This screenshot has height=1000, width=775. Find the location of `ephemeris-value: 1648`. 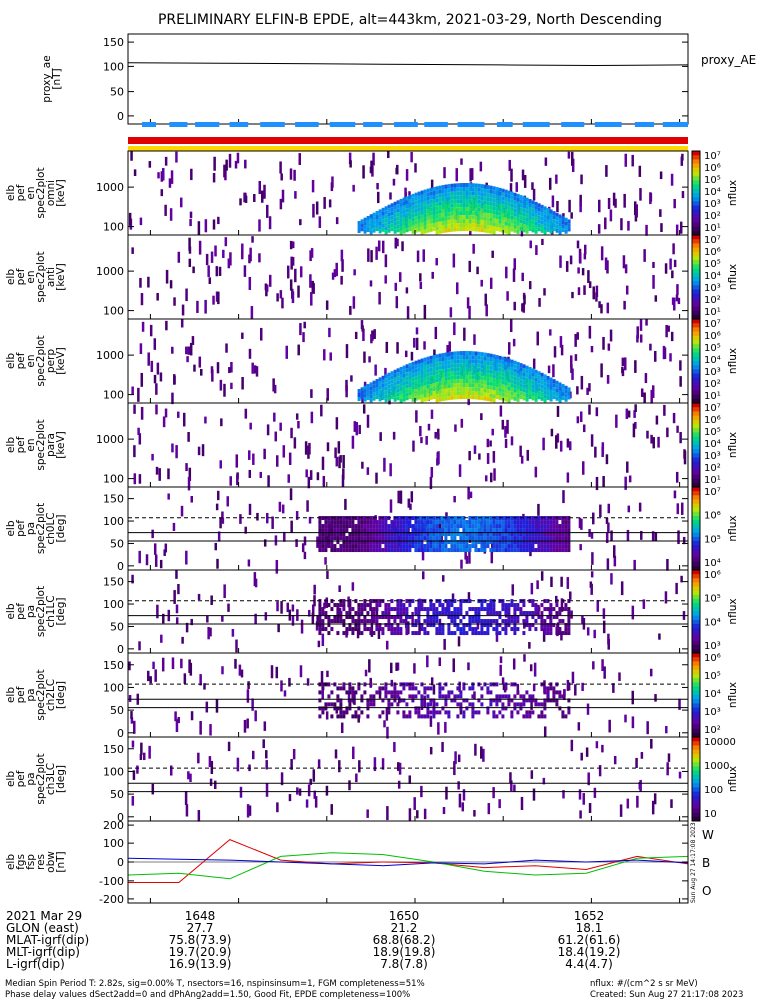

ephemeris-value: 1648 is located at coordinates (200, 916).